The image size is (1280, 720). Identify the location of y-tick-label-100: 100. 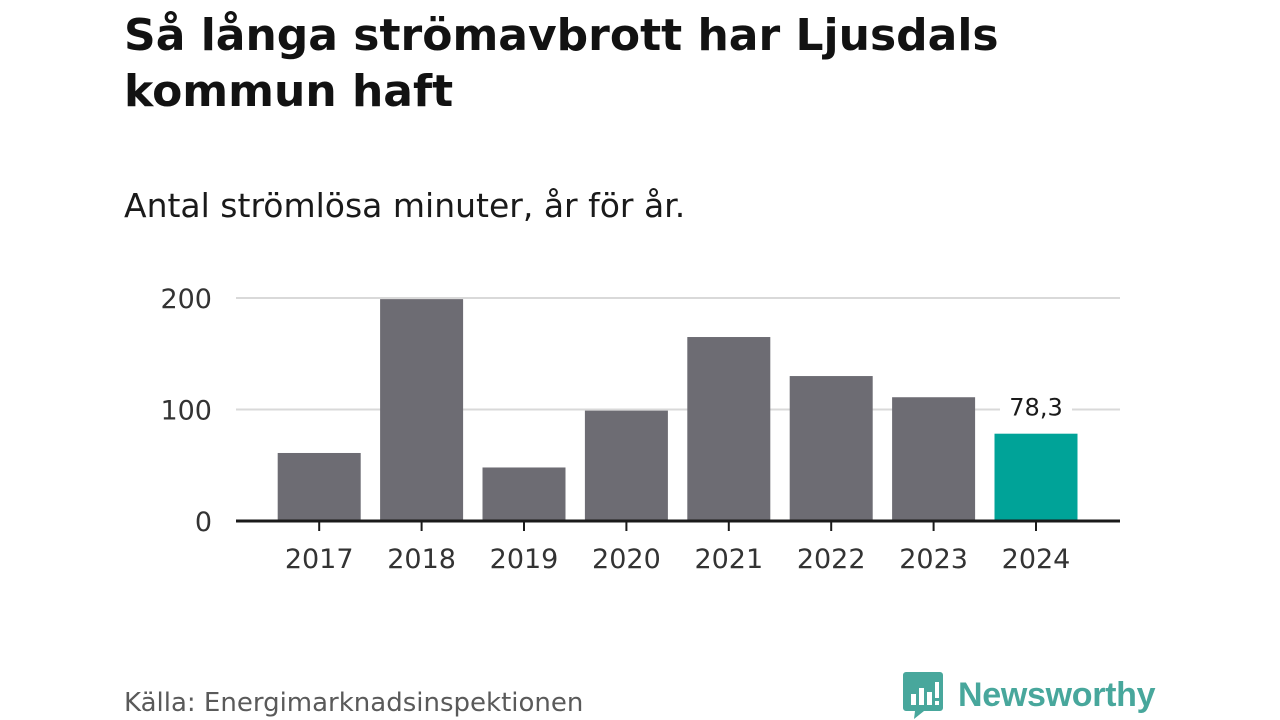
(186, 411).